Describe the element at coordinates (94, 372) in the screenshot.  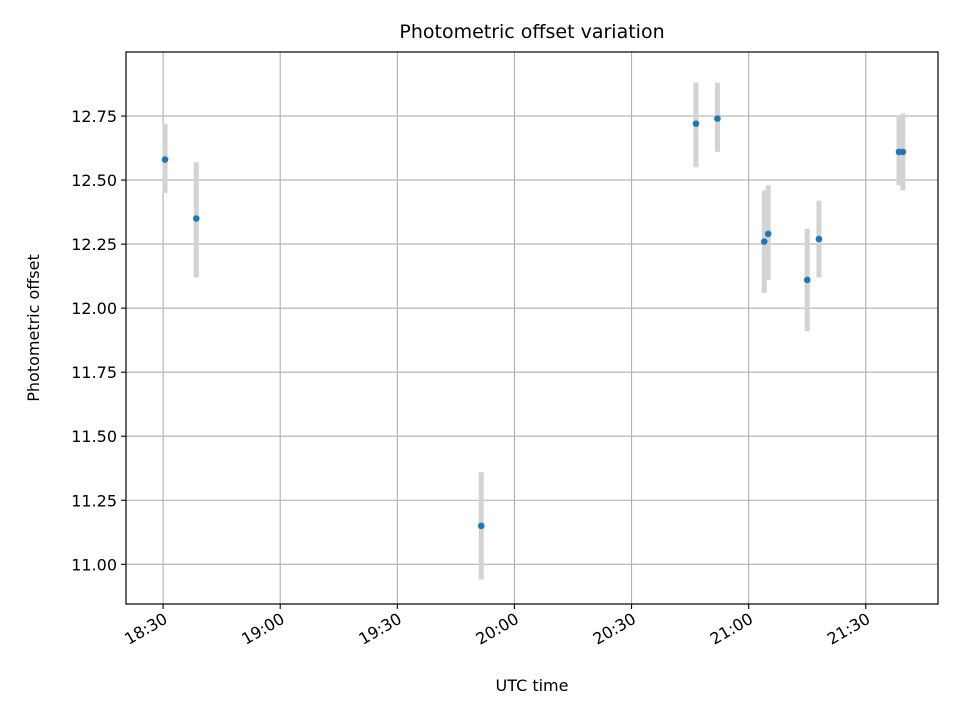
I see `y-tick-label: 11.75` at that location.